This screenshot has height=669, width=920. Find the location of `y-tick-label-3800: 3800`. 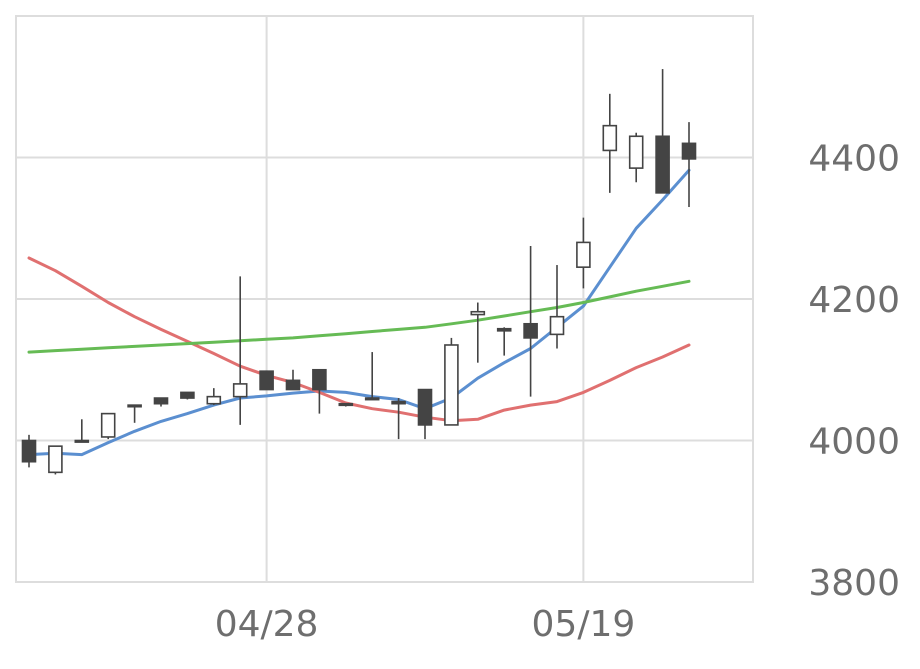

y-tick-label-3800: 3800 is located at coordinates (854, 583).